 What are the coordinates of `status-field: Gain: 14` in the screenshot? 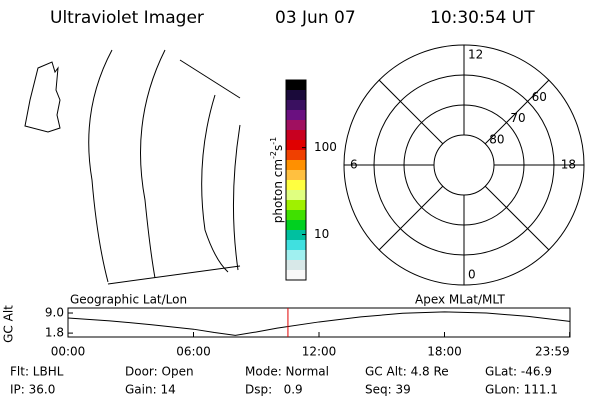 It's located at (150, 390).